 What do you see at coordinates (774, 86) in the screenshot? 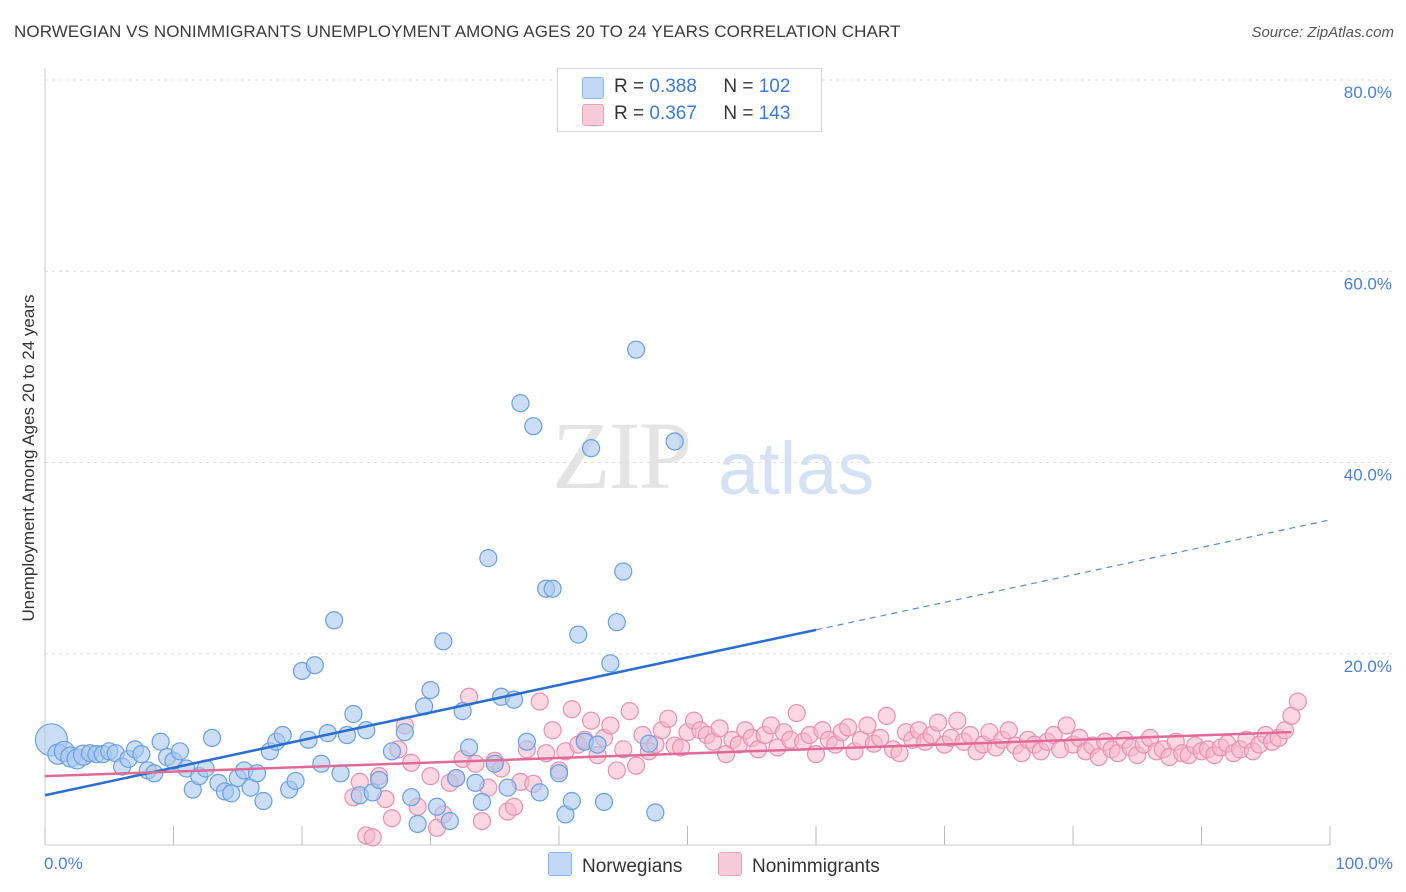
I see `n-value: 102` at bounding box center [774, 86].